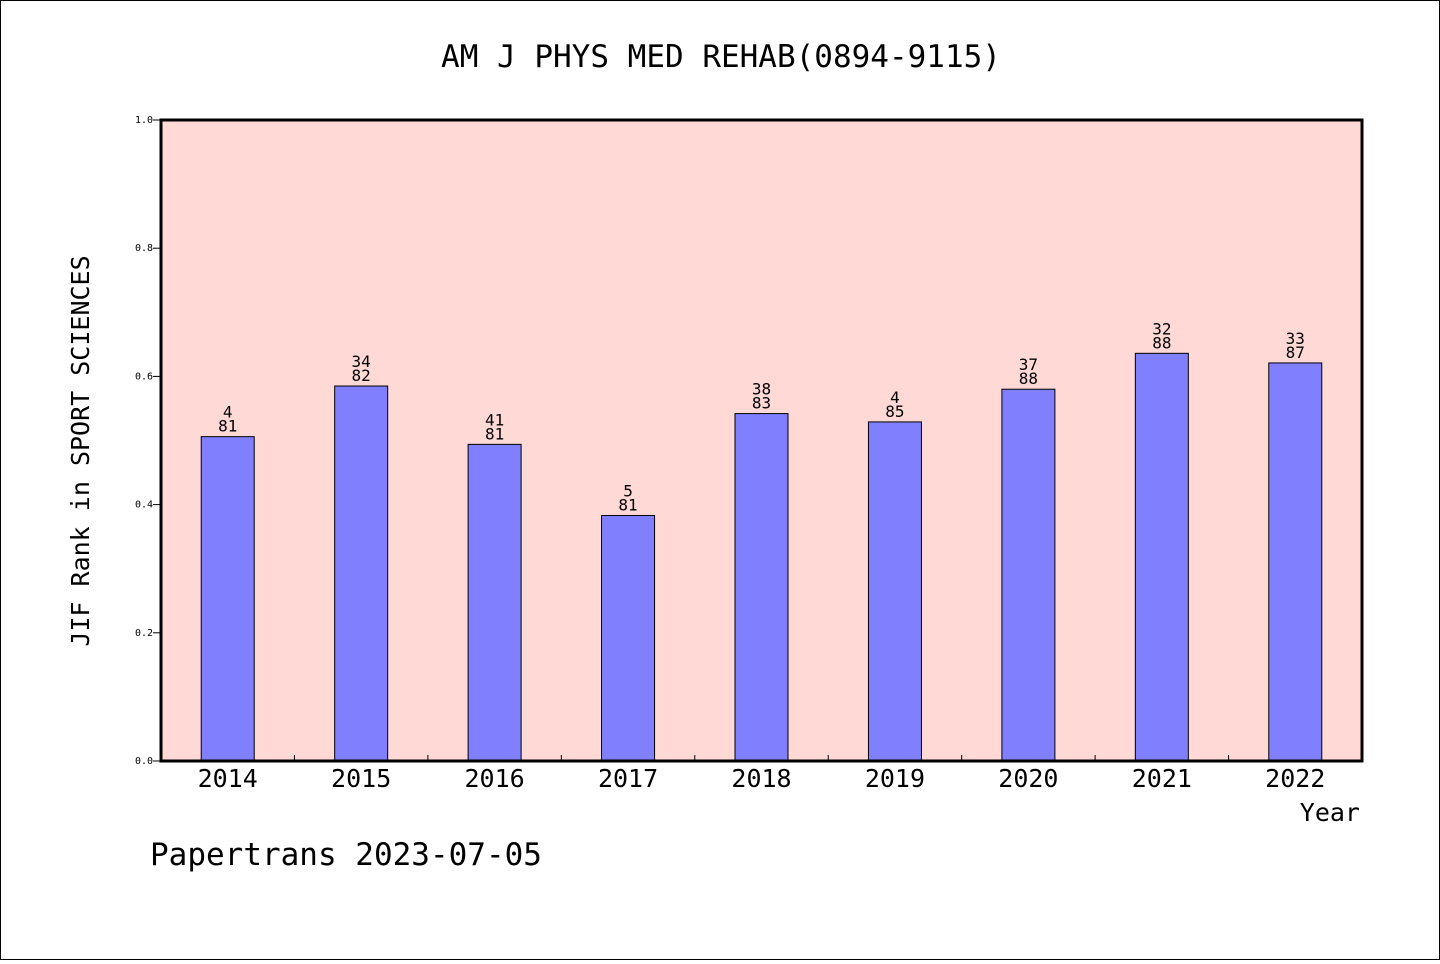 The height and width of the screenshot is (964, 1440). I want to click on y-tick-label: 0.4, so click(144, 505).